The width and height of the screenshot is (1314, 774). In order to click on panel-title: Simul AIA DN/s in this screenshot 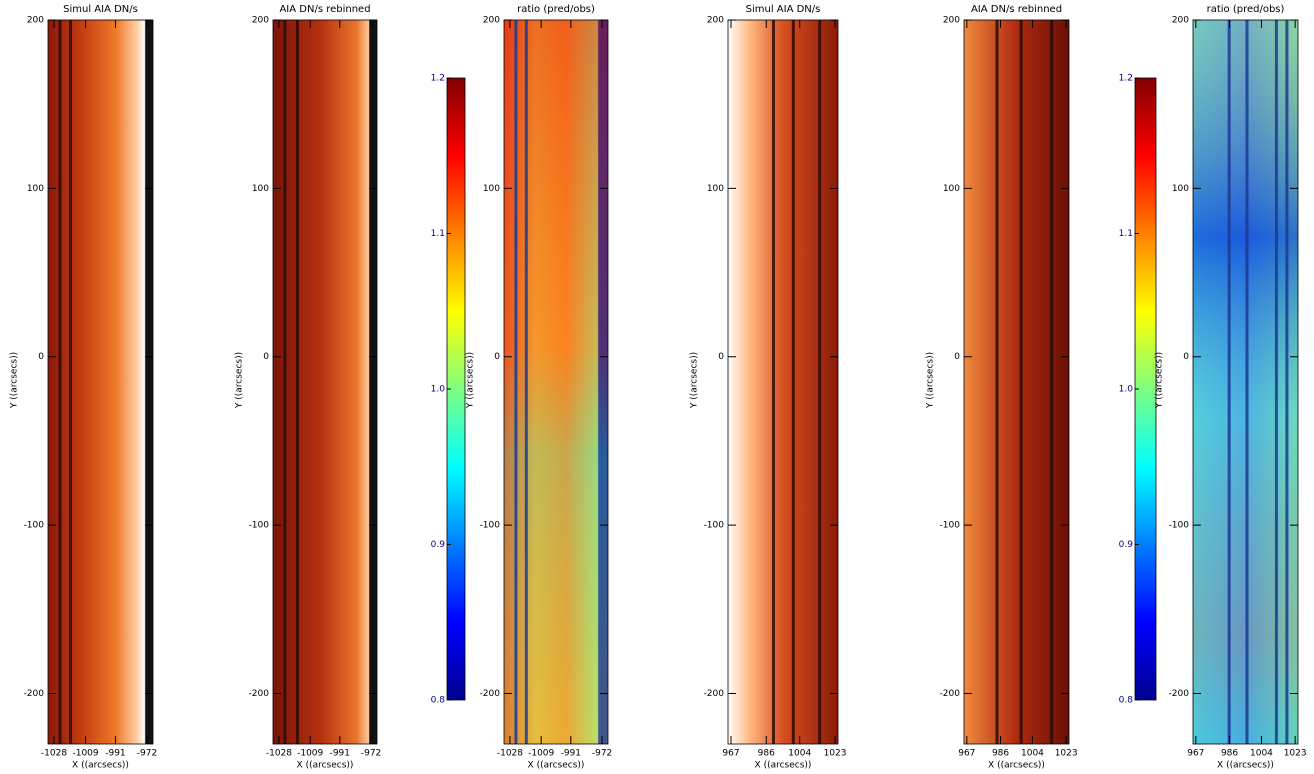, I will do `click(783, 9)`.